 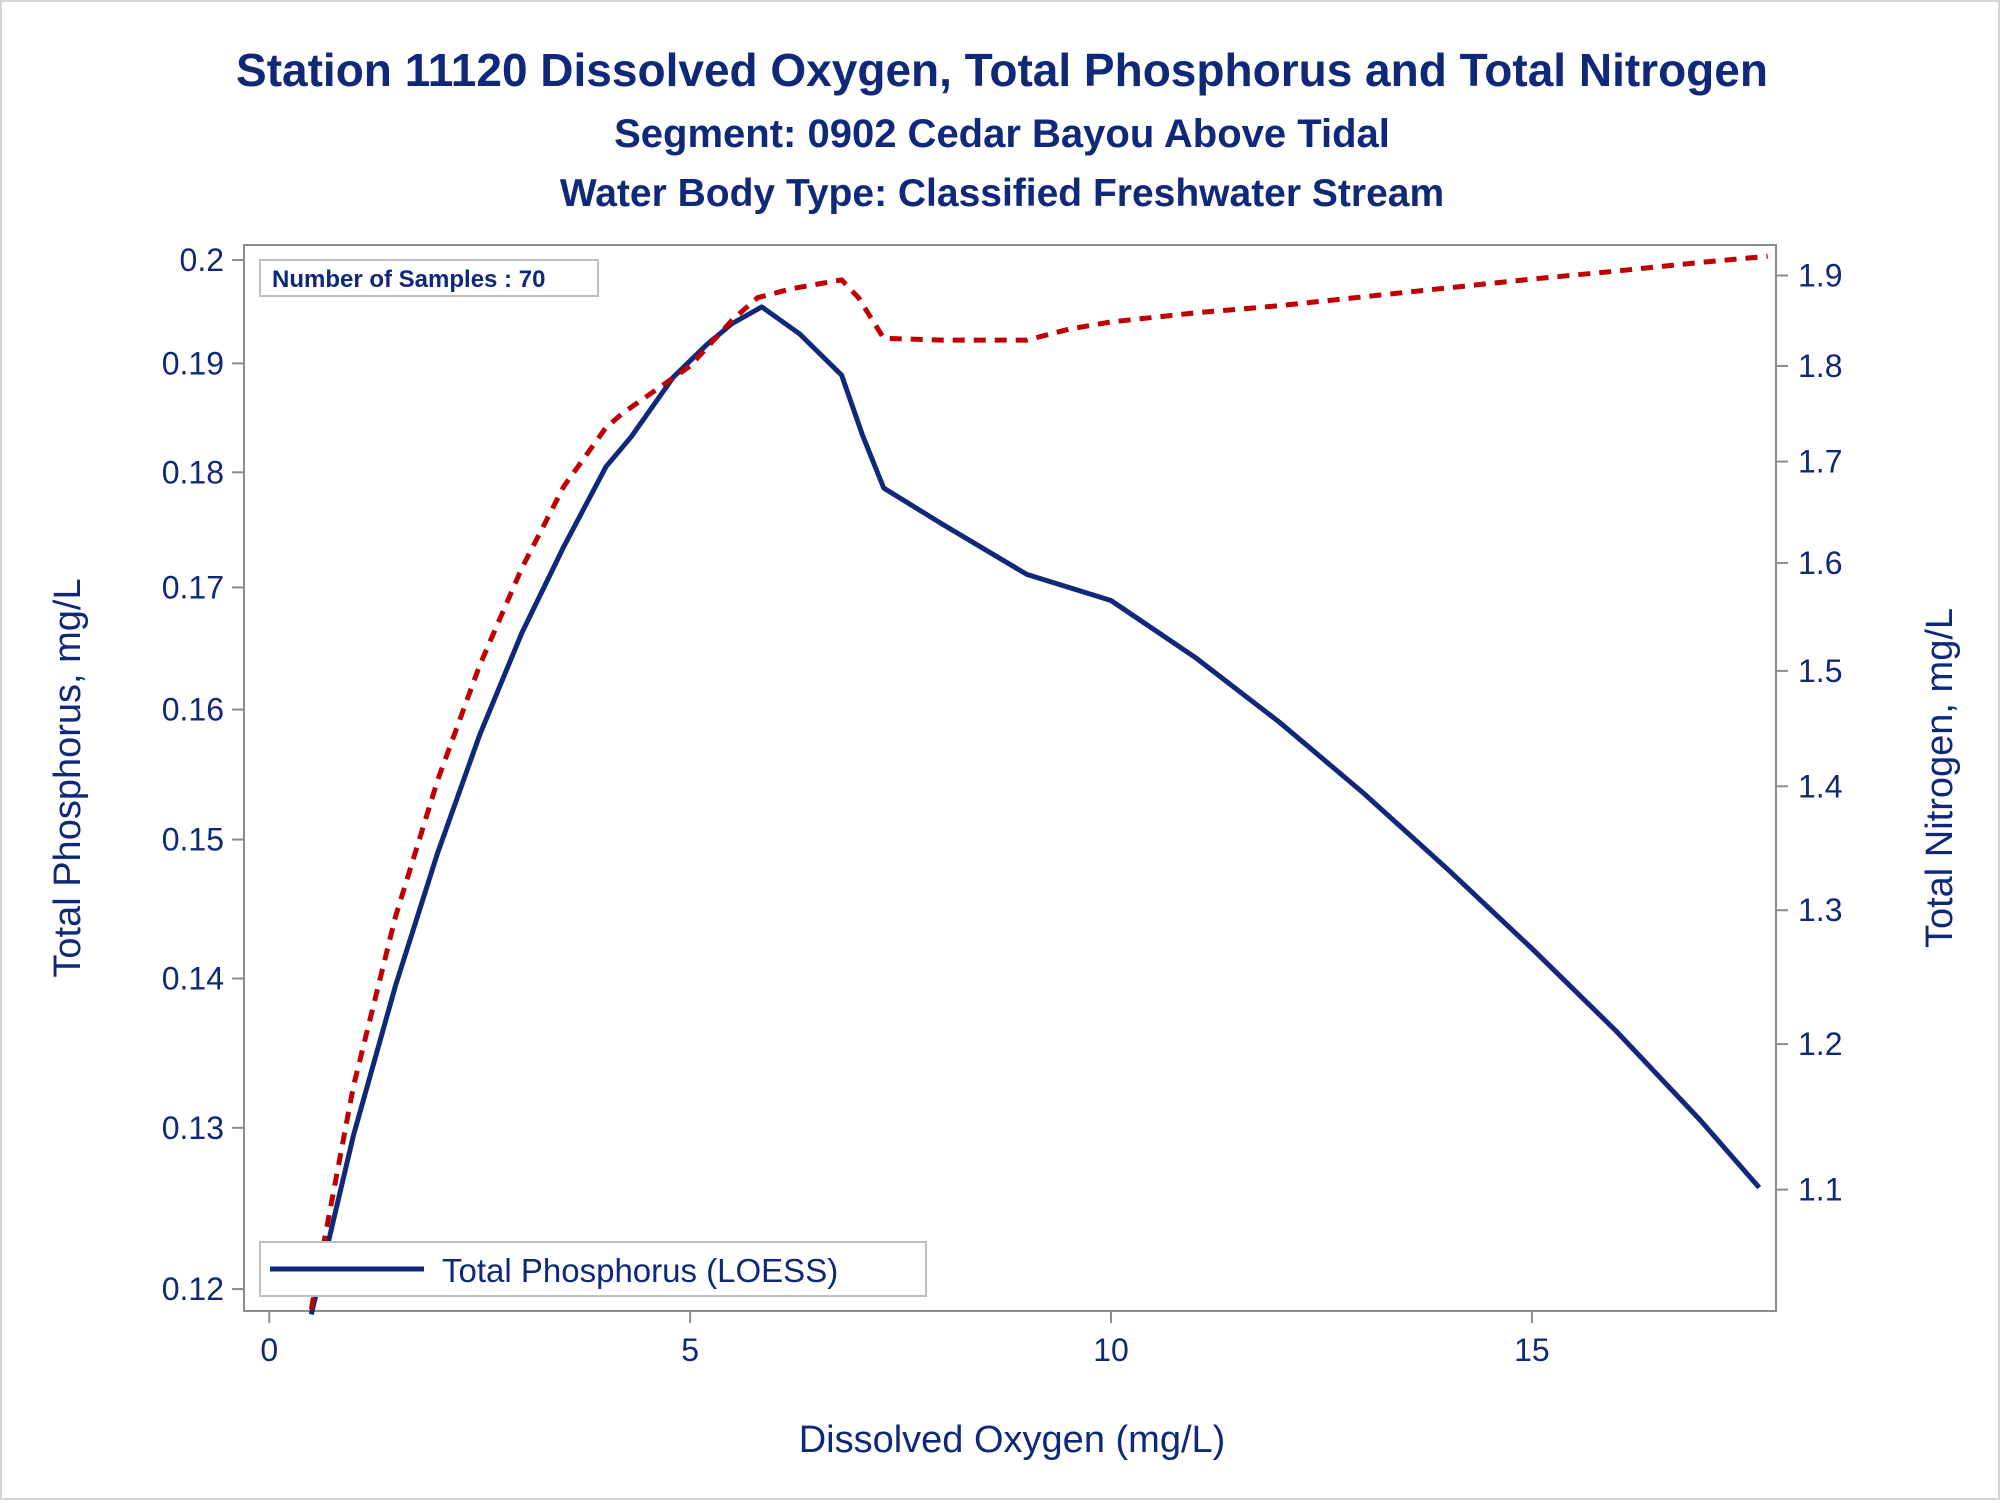 I want to click on y-axis-label-left: Total Phosphorus, mg/L, so click(x=68, y=777).